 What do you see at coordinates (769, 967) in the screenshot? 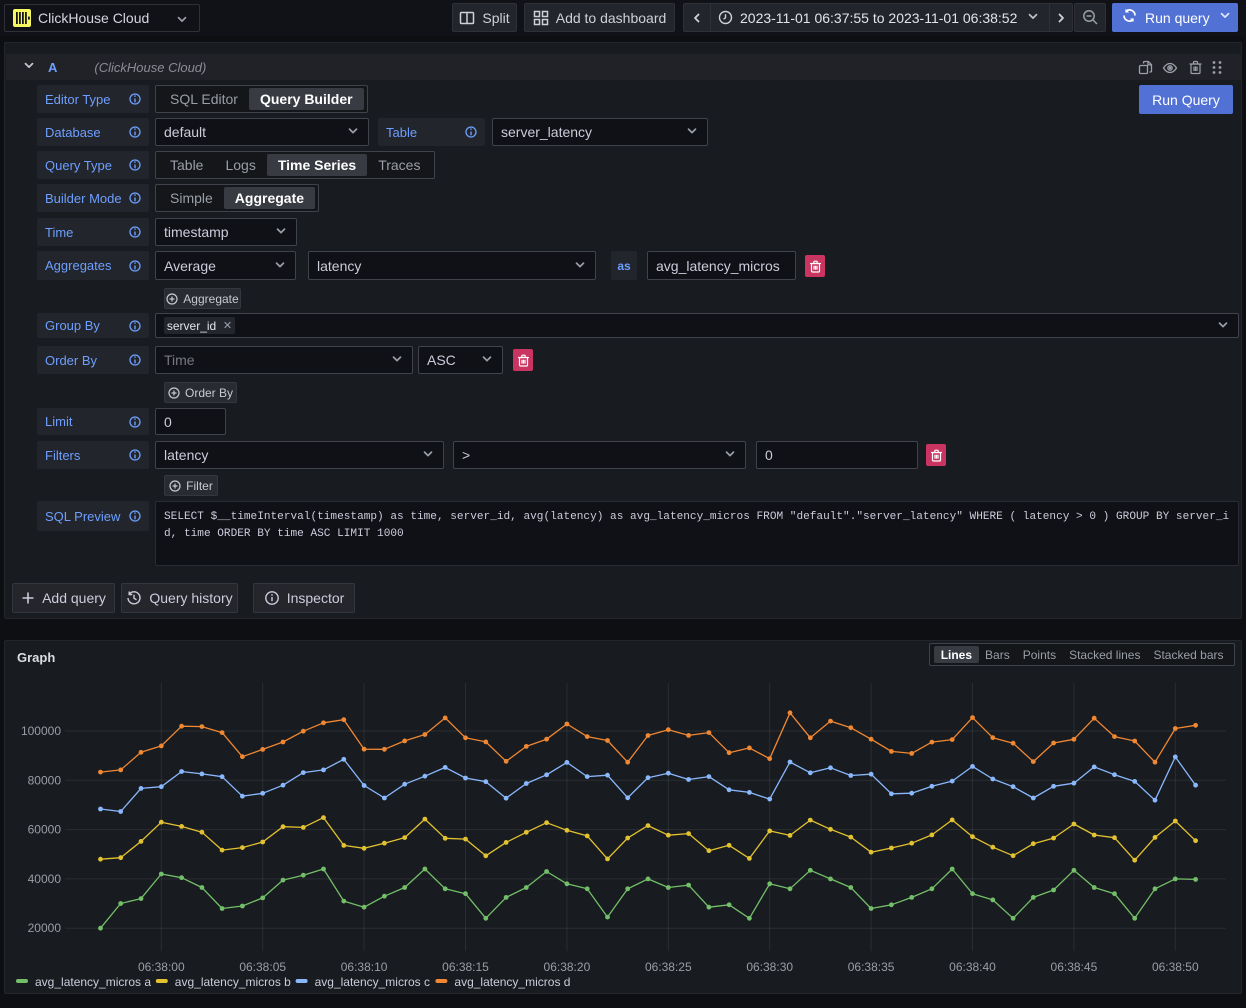
I see `svg-text: 06:38:30` at bounding box center [769, 967].